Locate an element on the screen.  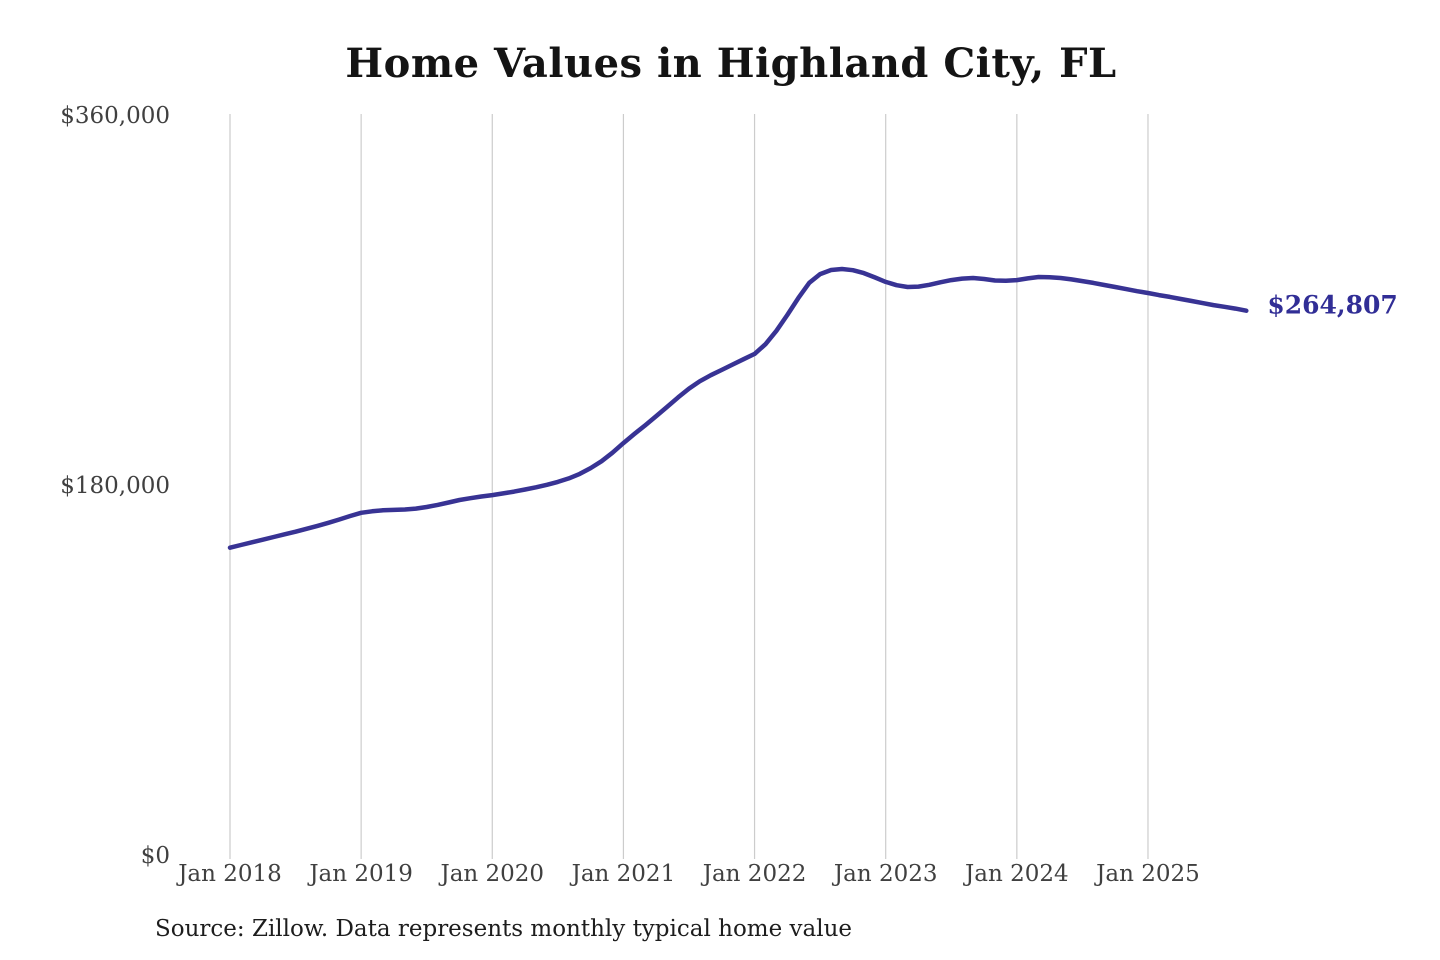
y-tick-label: $180,000 is located at coordinates (115, 486).